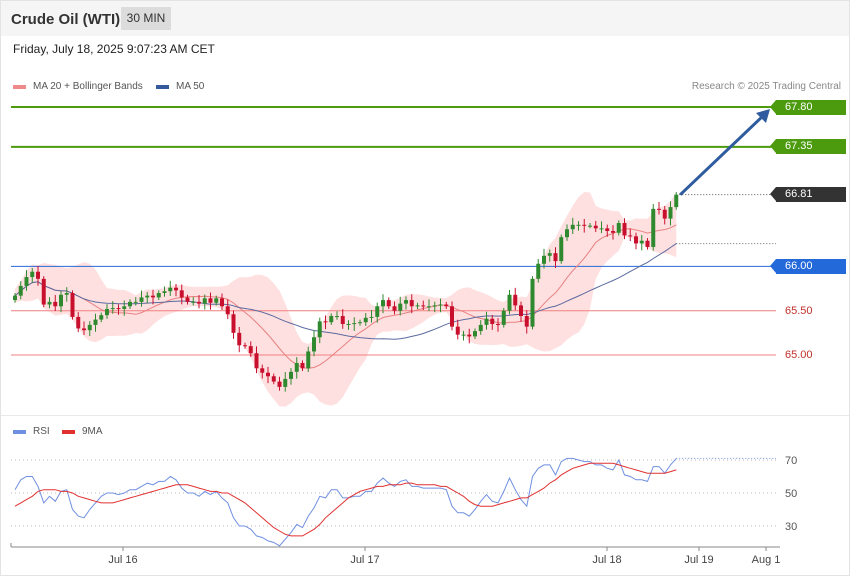 This screenshot has width=850, height=576. What do you see at coordinates (766, 86) in the screenshot?
I see `credit-text: Research © 2025 Trading Central` at bounding box center [766, 86].